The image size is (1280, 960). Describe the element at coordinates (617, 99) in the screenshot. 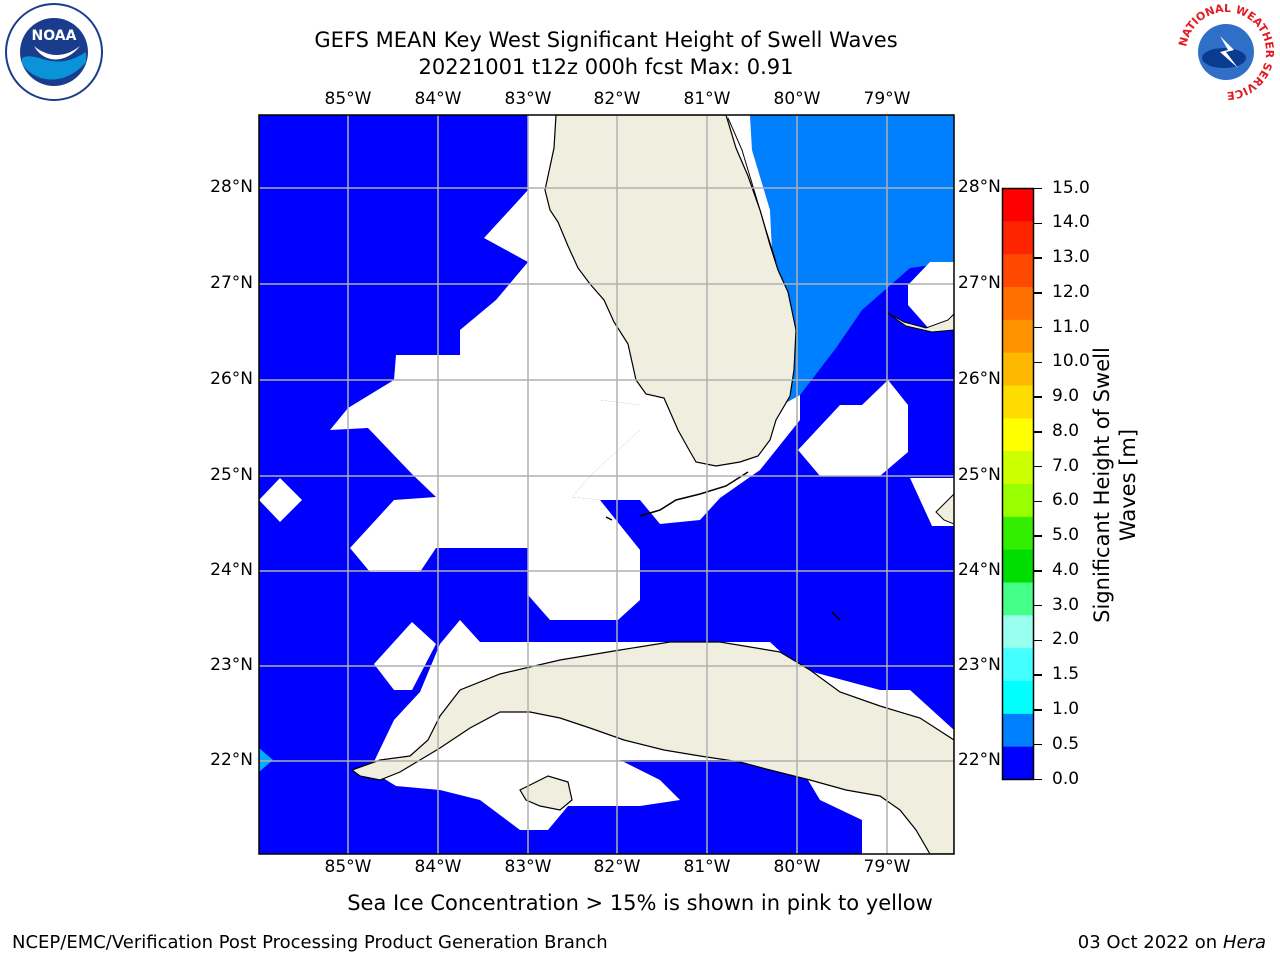

I see `lon-tick-top: 82°W` at that location.